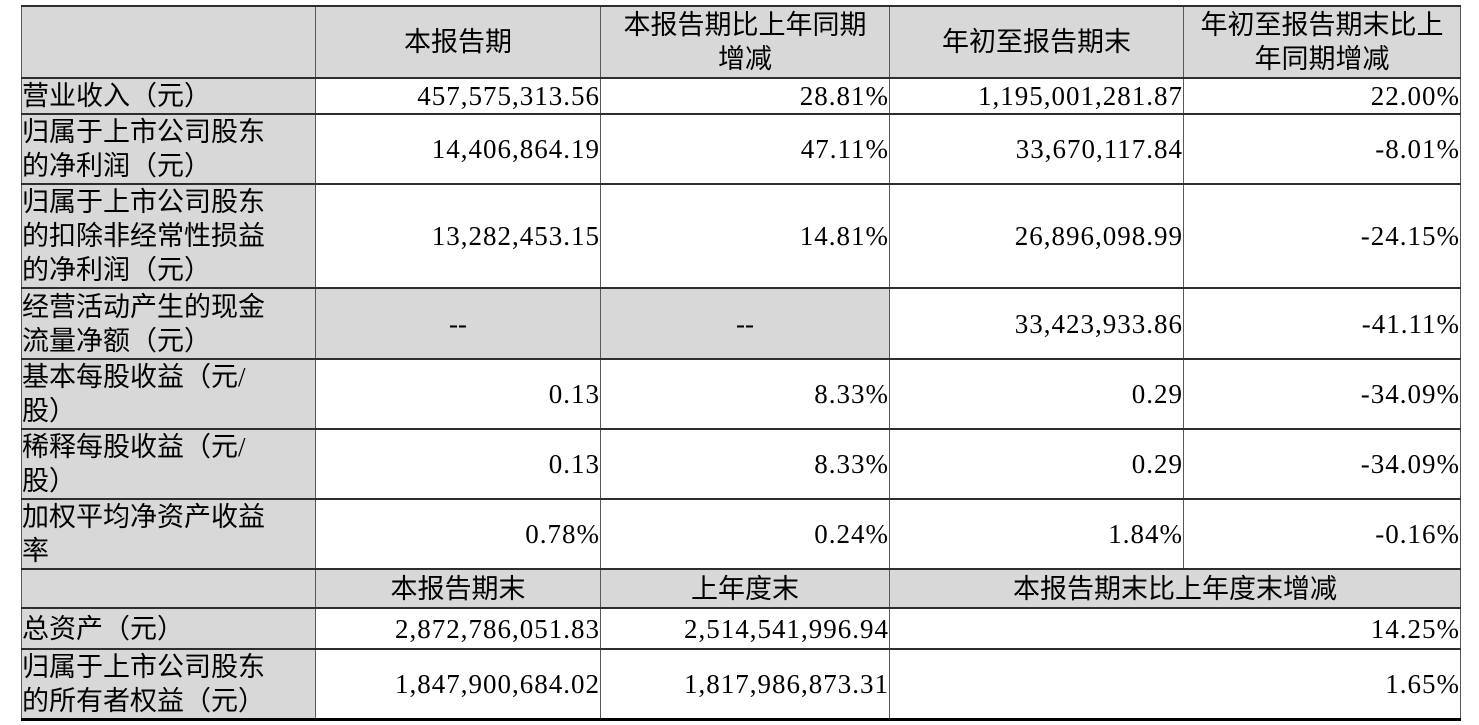 This screenshot has height=725, width=1479. What do you see at coordinates (458, 149) in the screenshot?
I see `value-current-period: 14,406,864.19` at bounding box center [458, 149].